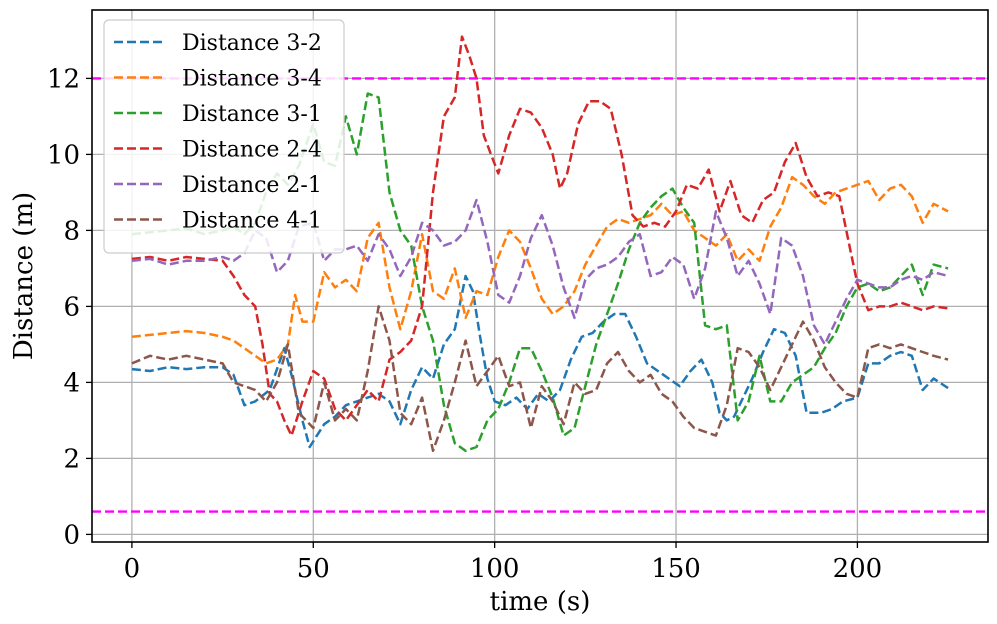 Image resolution: width=997 pixels, height=624 pixels. I want to click on y-tick-label: 2, so click(71, 459).